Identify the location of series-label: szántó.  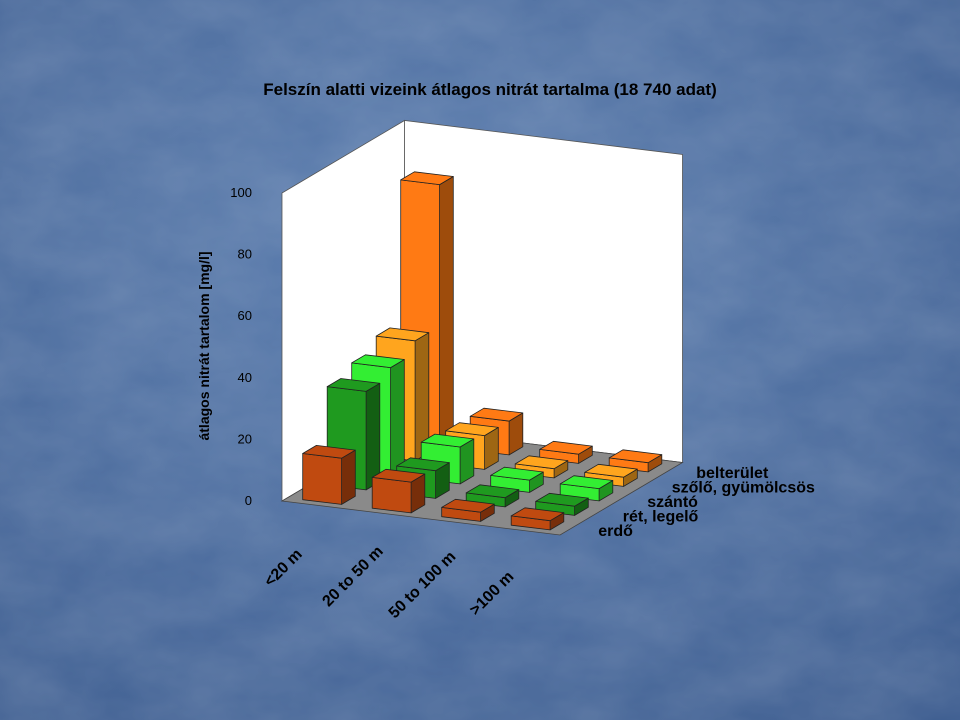
(672, 502).